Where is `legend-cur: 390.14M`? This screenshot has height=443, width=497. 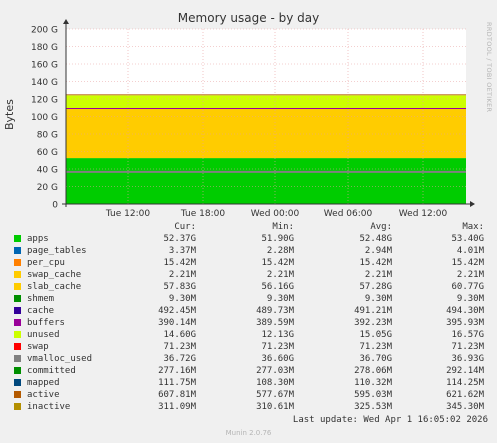 legend-cur: 390.14M is located at coordinates (177, 323).